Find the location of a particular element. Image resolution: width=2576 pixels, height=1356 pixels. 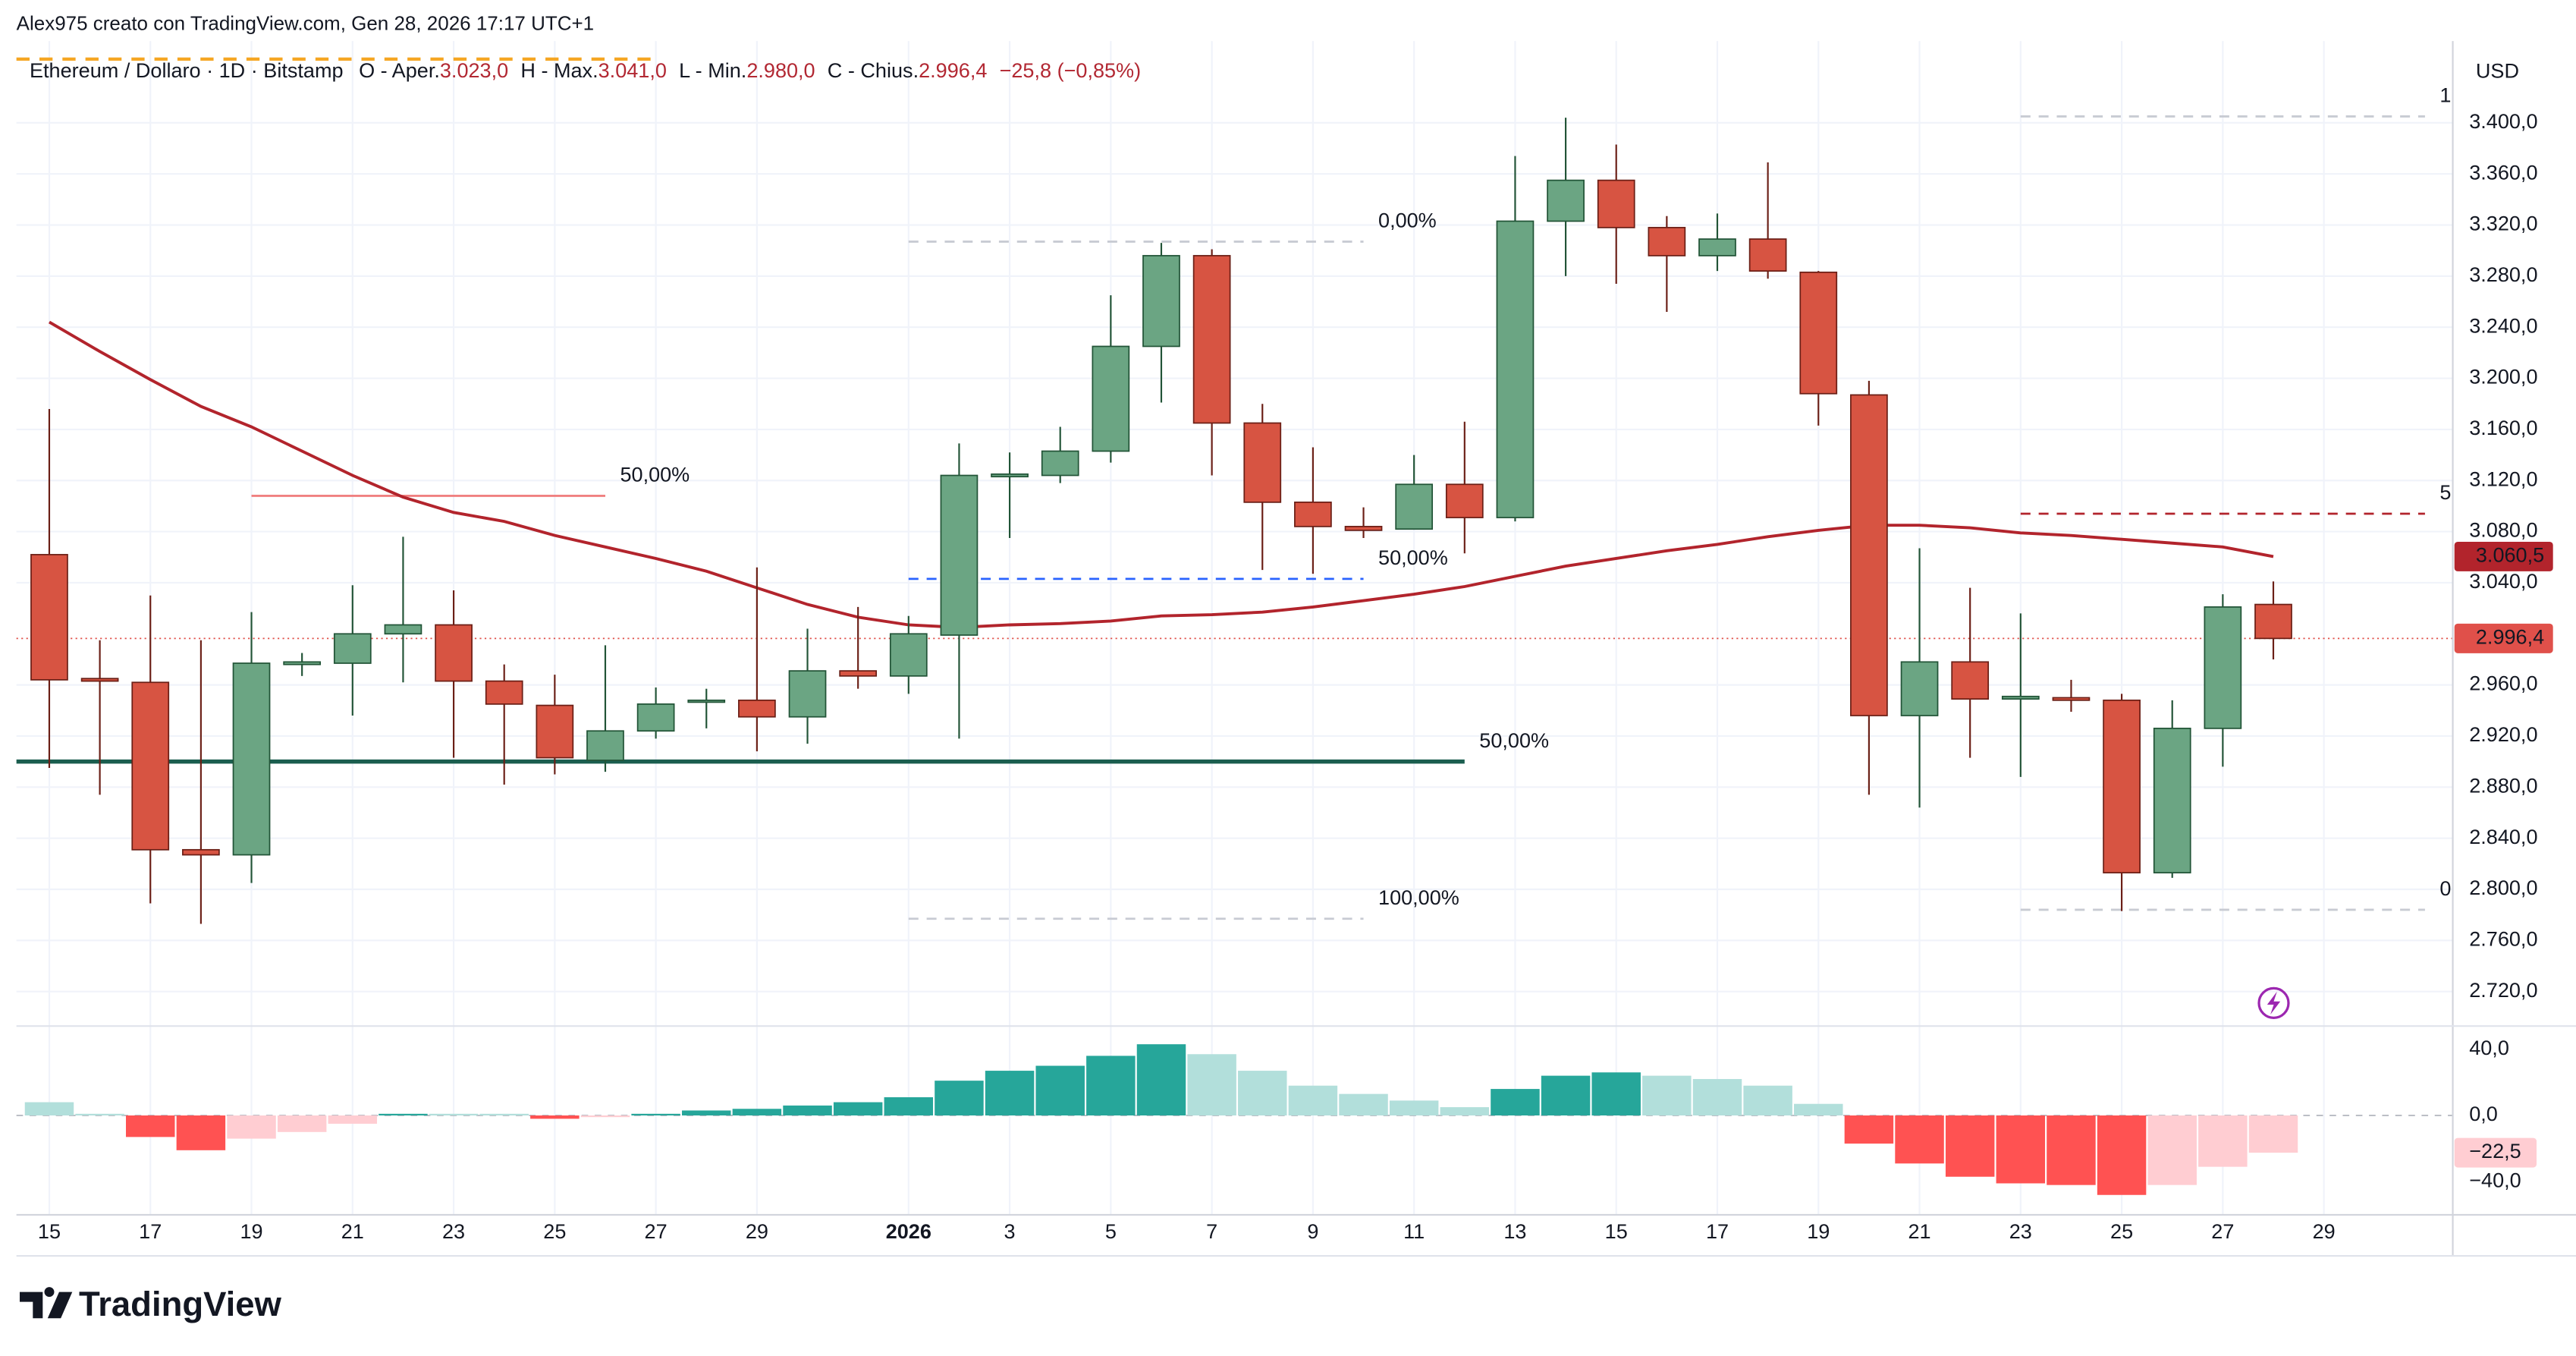

x-tick-label: 21 is located at coordinates (352, 1231).